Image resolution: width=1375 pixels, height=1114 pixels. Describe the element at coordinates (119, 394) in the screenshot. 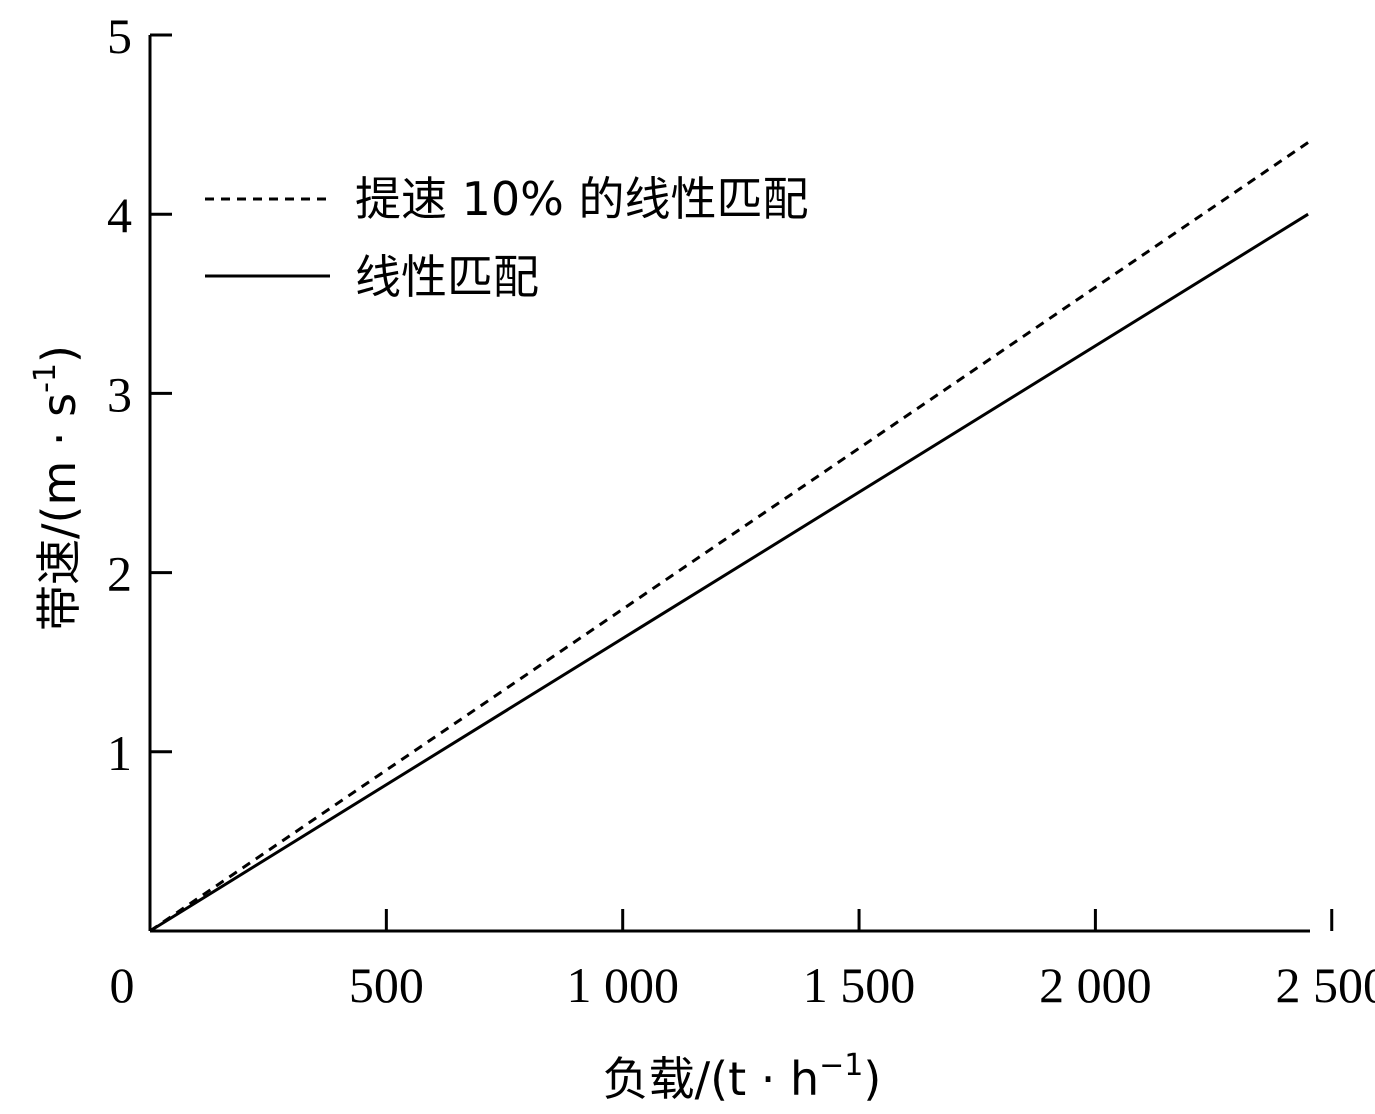

I see `y-tick-label: 3` at that location.